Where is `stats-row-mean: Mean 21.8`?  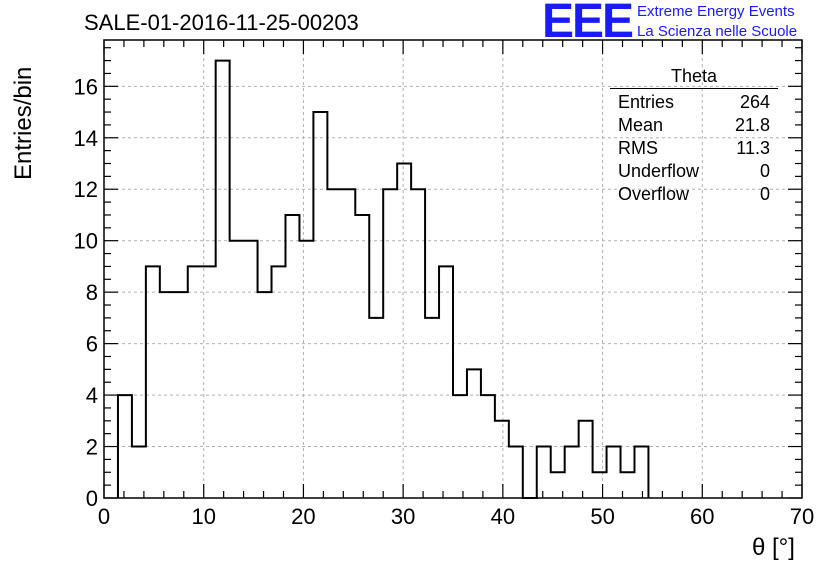
stats-row-mean: Mean 21.8 is located at coordinates (694, 126).